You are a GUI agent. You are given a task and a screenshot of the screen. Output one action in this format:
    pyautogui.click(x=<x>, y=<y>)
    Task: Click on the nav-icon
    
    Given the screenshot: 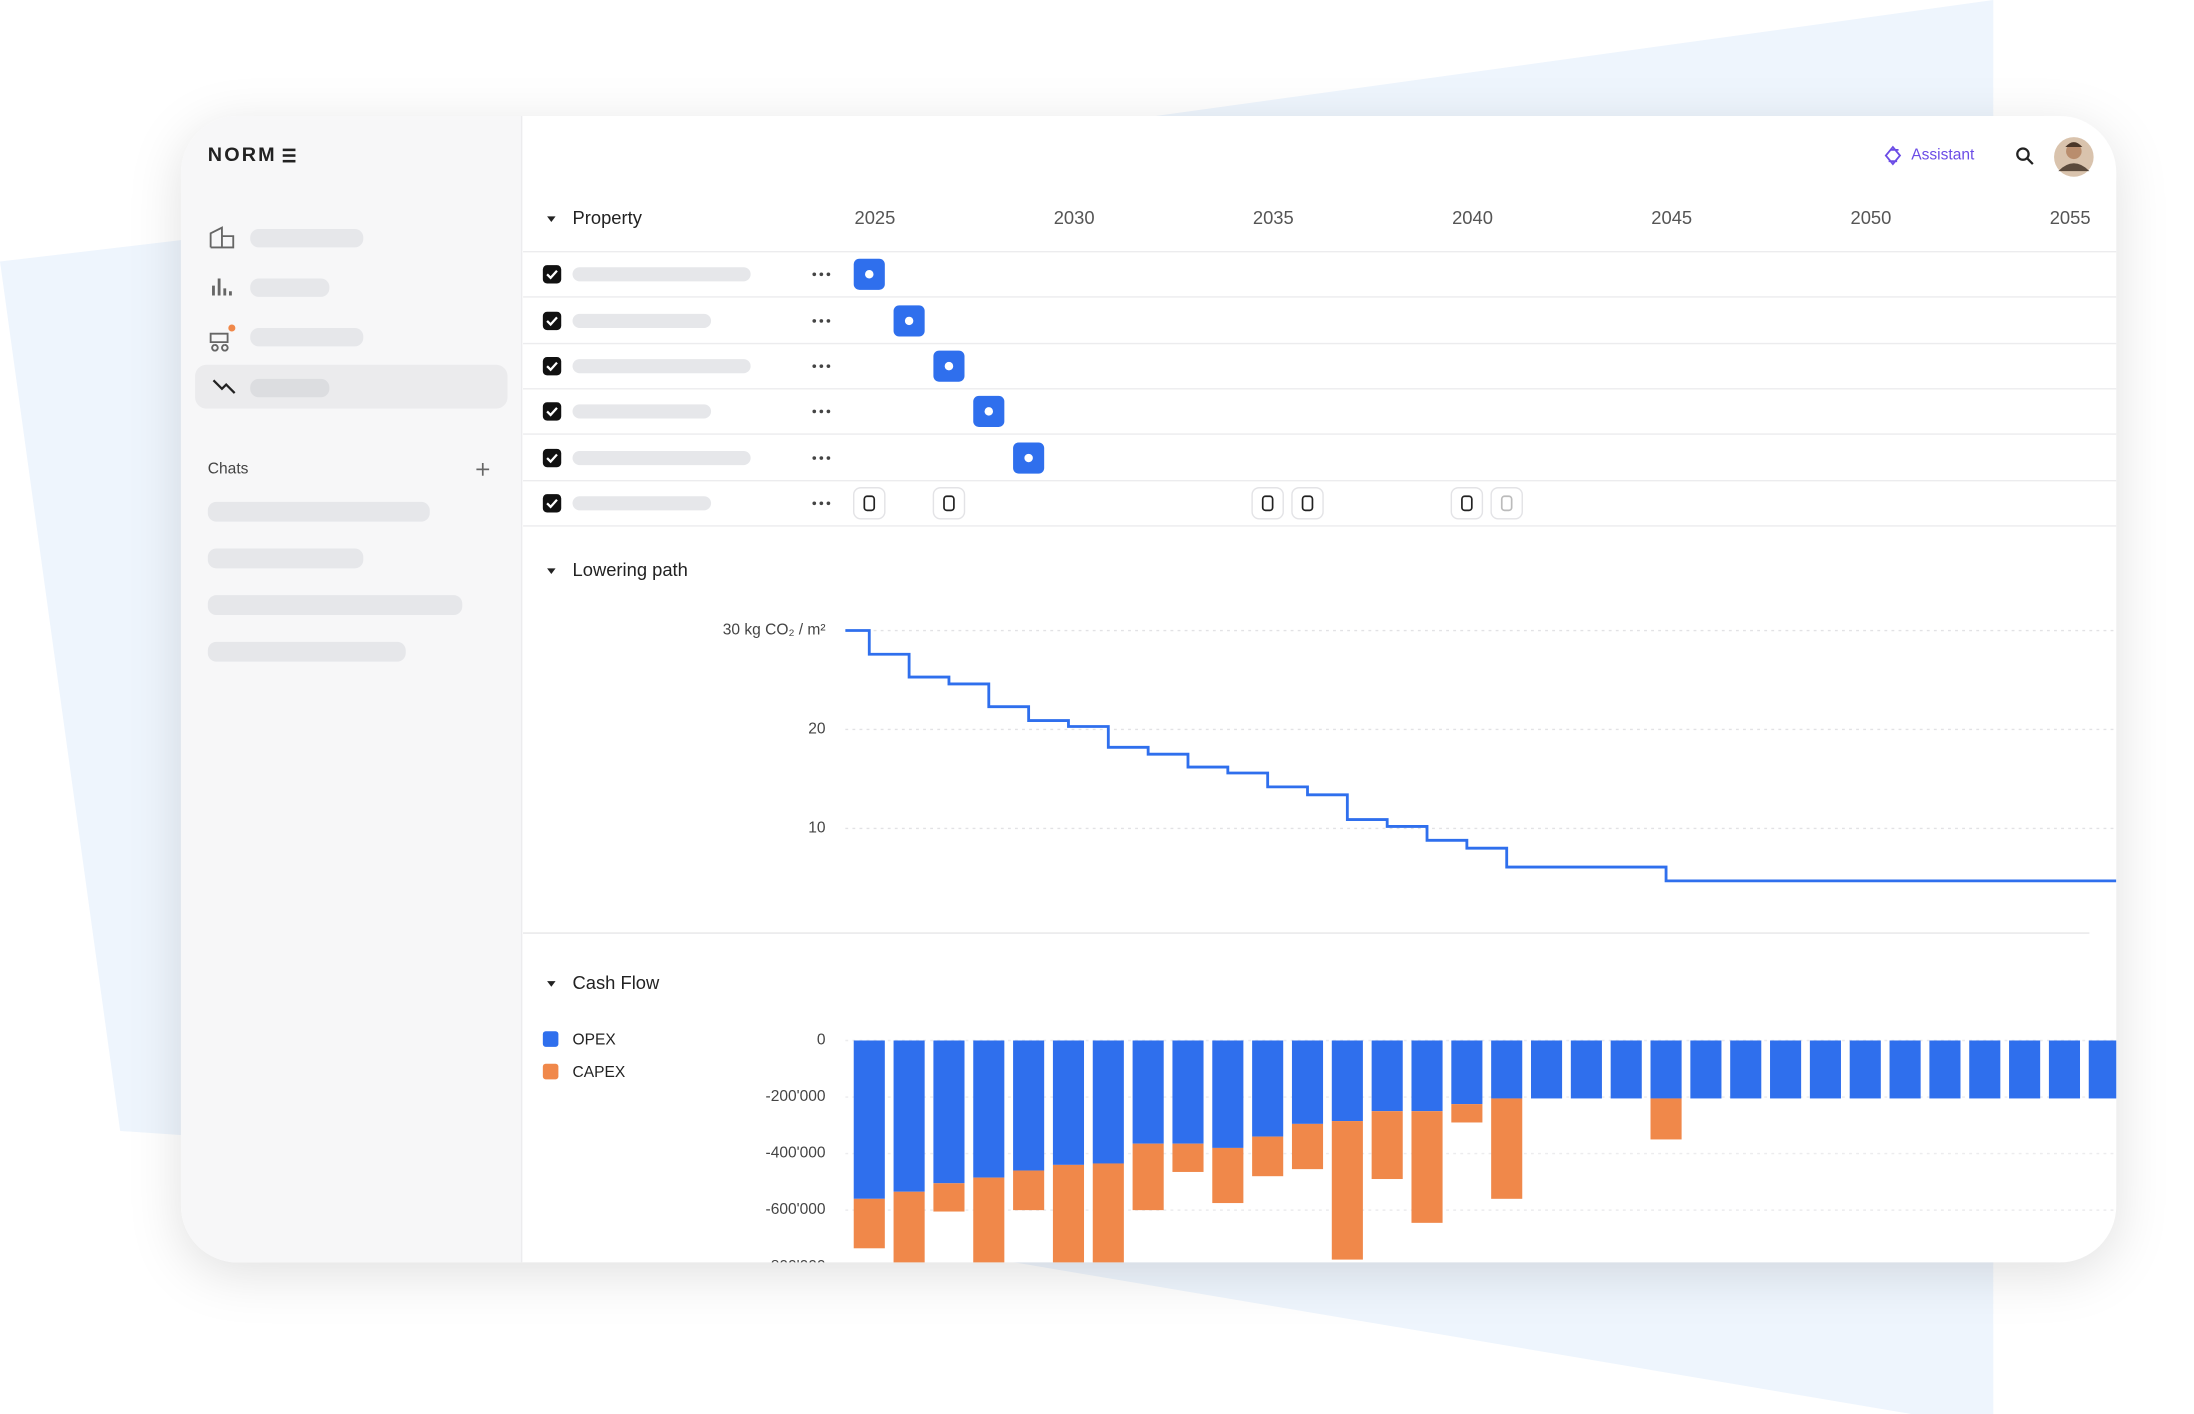 What is the action you would take?
    pyautogui.click(x=224, y=386)
    